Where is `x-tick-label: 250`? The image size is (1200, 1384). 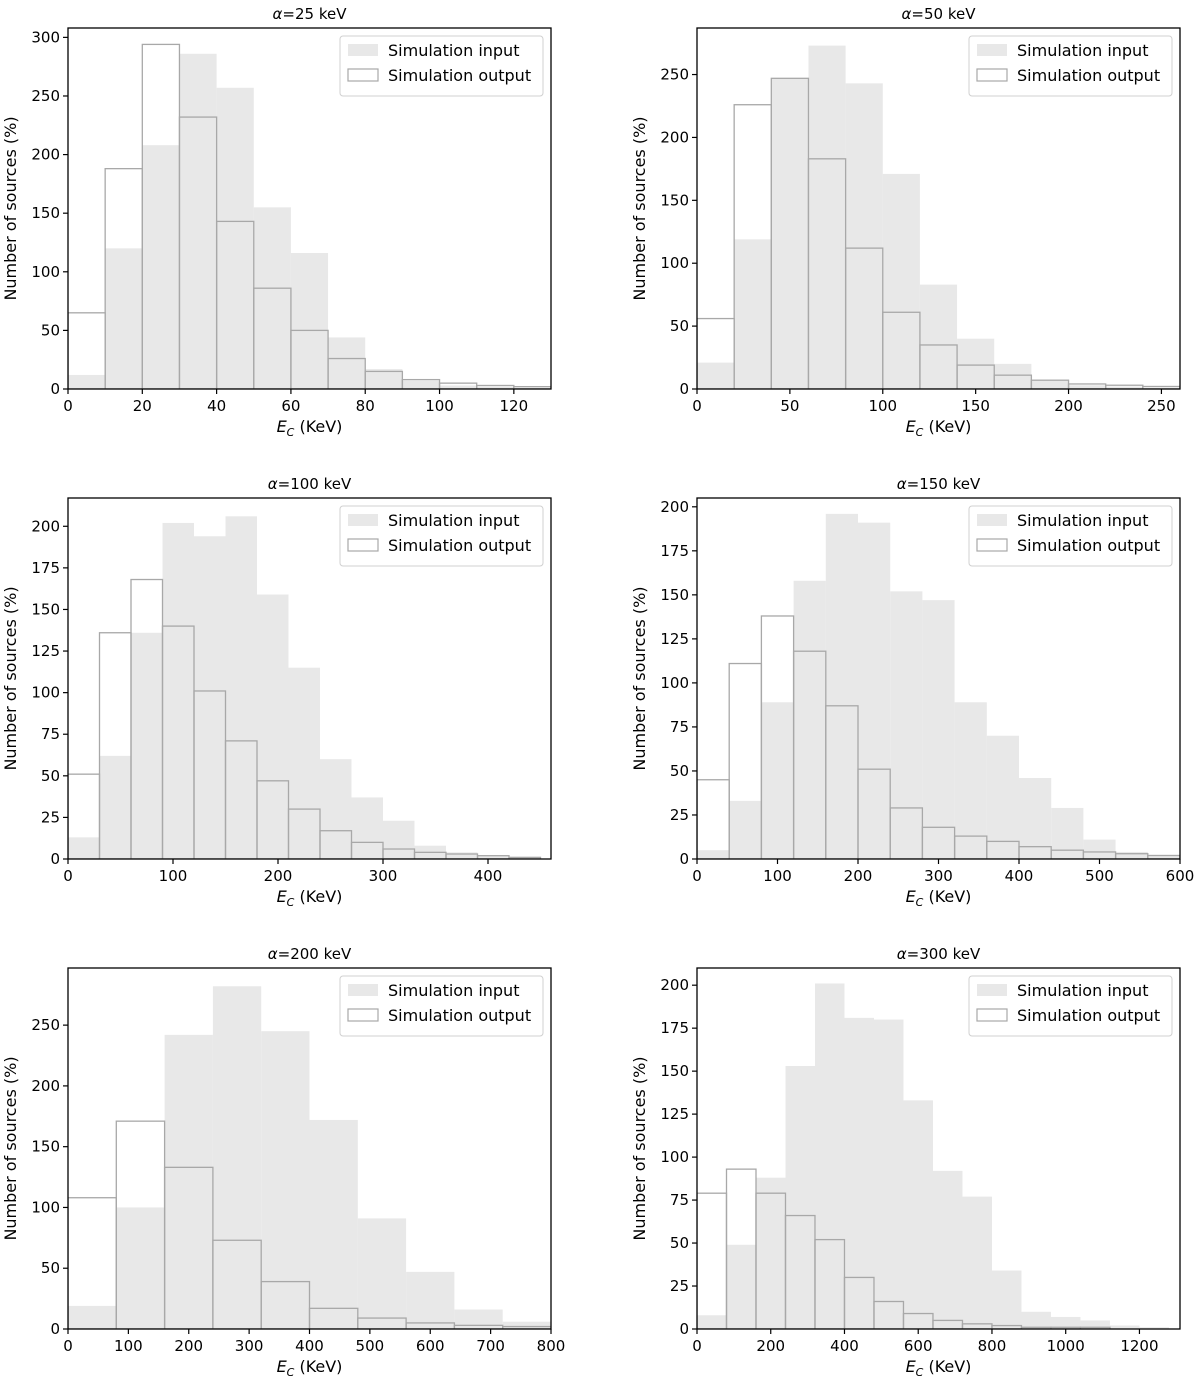
x-tick-label: 250 is located at coordinates (1161, 406).